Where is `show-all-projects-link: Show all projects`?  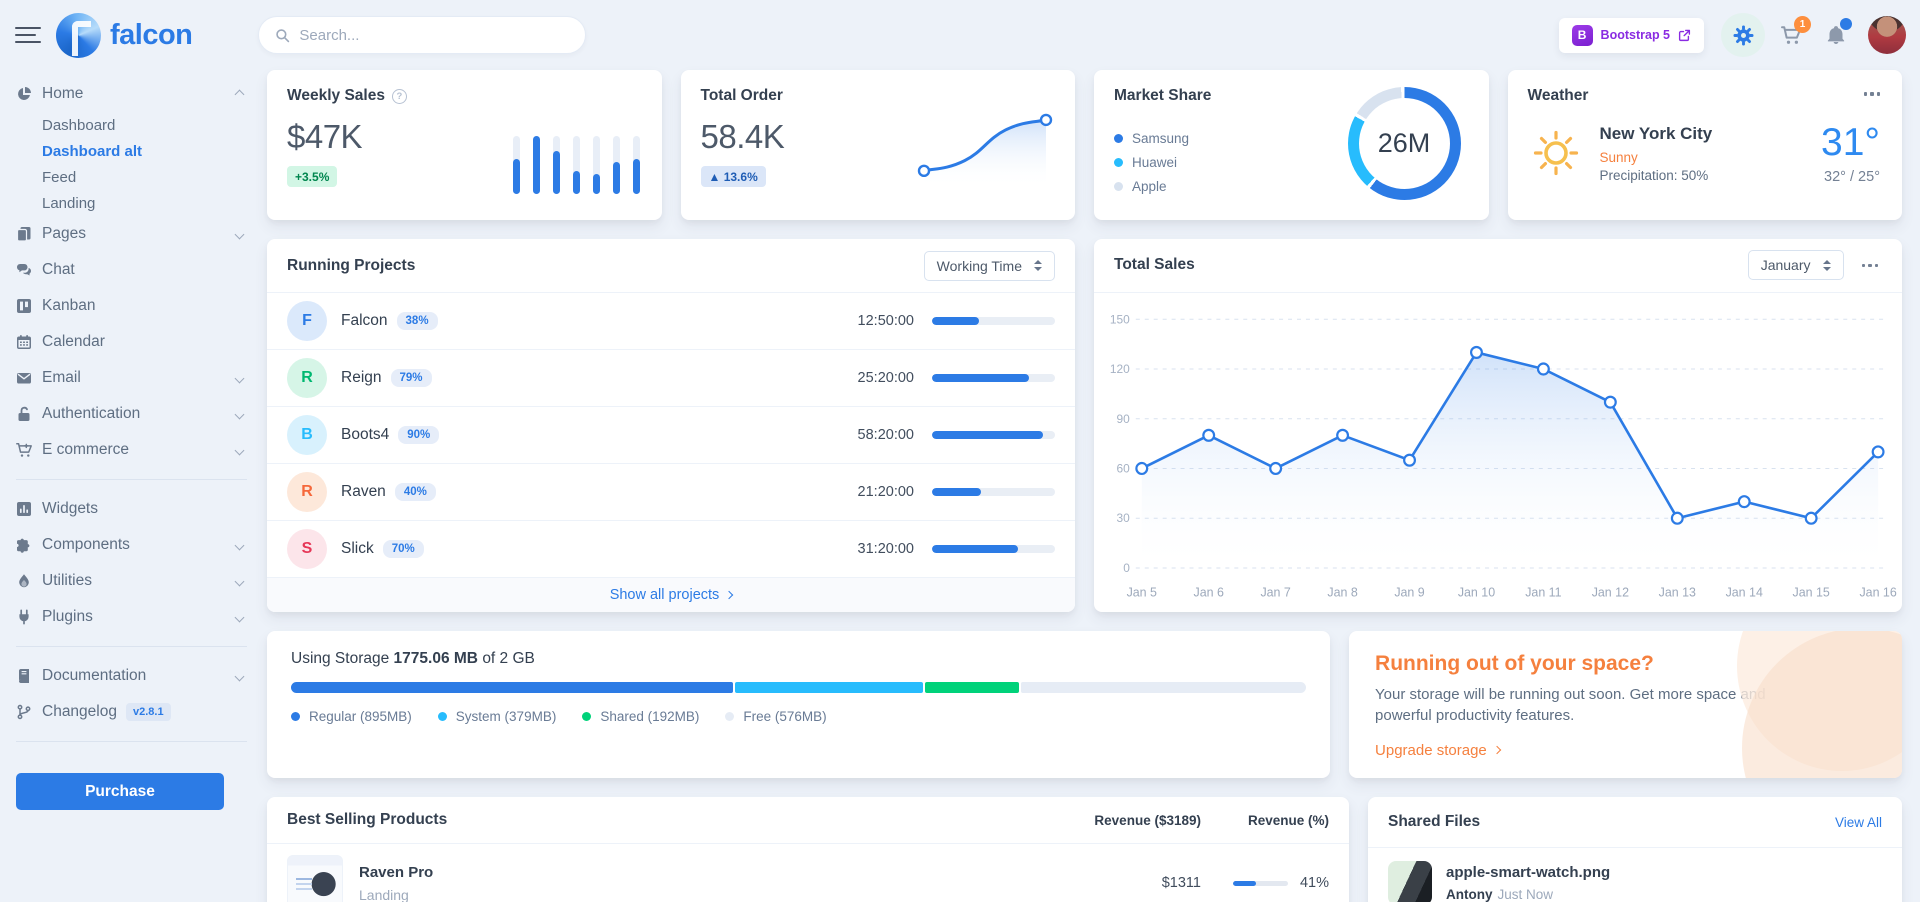 show-all-projects-link: Show all projects is located at coordinates (671, 595).